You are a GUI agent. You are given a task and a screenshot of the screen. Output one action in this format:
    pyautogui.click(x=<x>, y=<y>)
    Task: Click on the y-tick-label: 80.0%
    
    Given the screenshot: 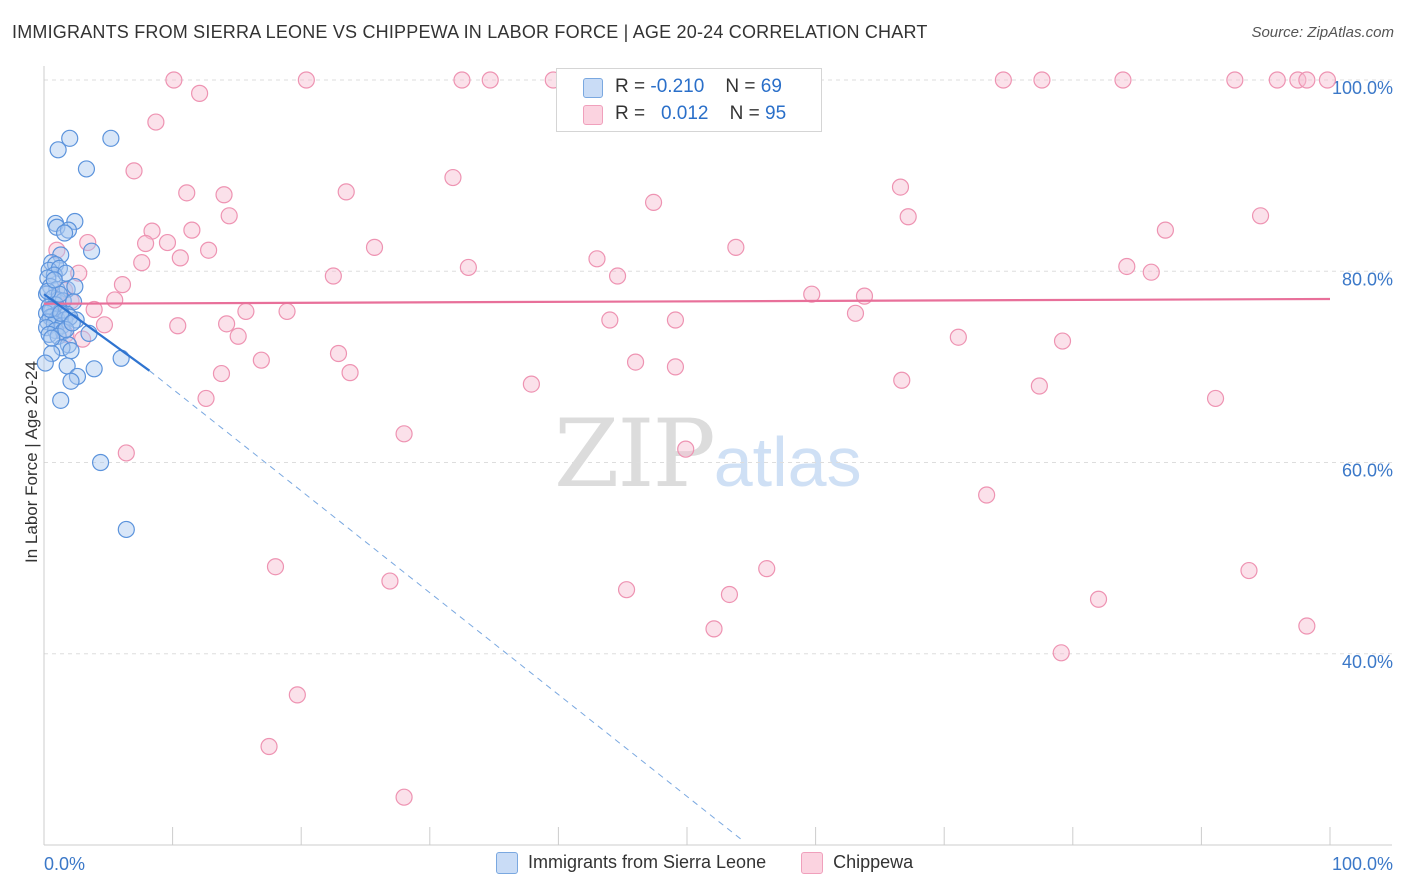 What is the action you would take?
    pyautogui.click(x=1367, y=279)
    